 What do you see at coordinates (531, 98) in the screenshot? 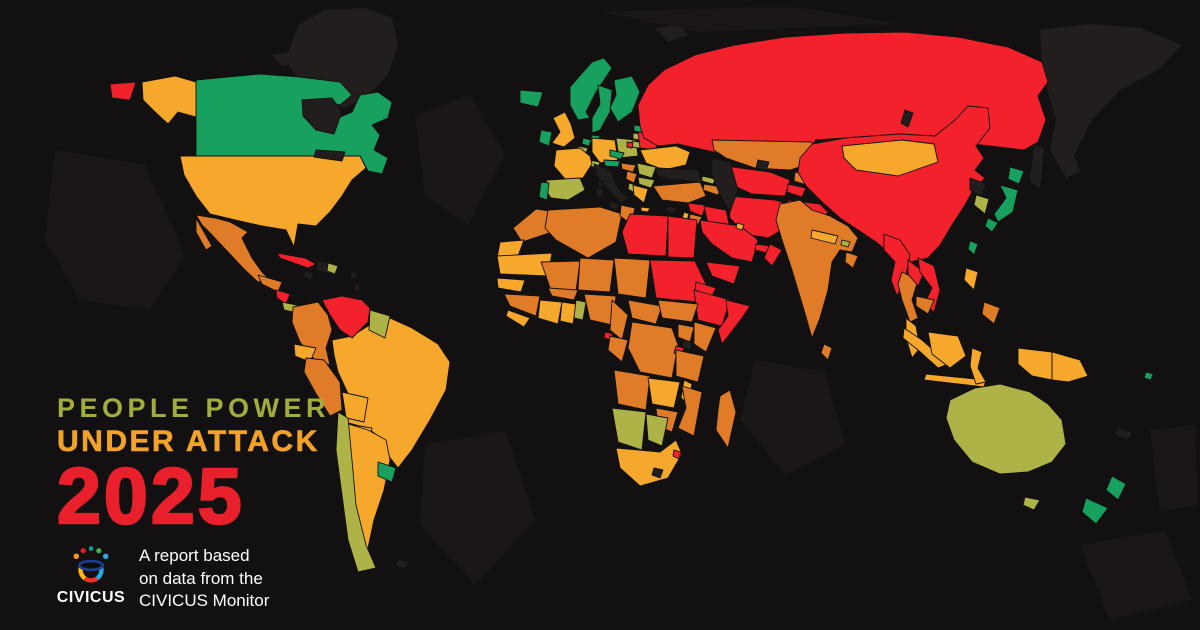
I see `country-iceland` at bounding box center [531, 98].